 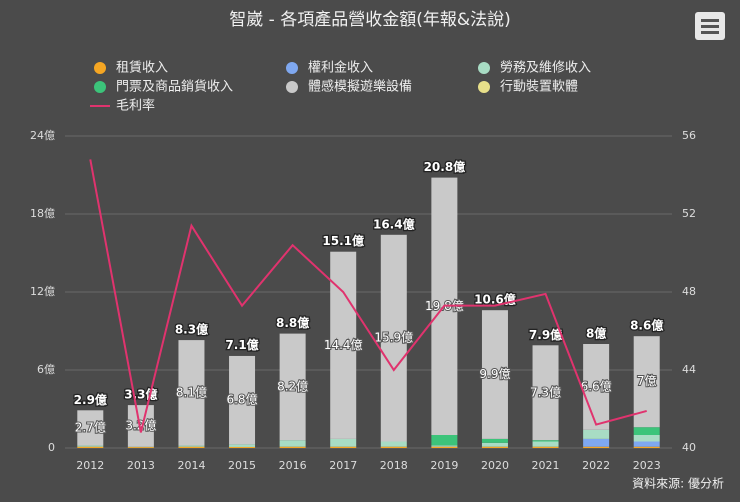 I want to click on y2-tick-label: 40, so click(x=689, y=447).